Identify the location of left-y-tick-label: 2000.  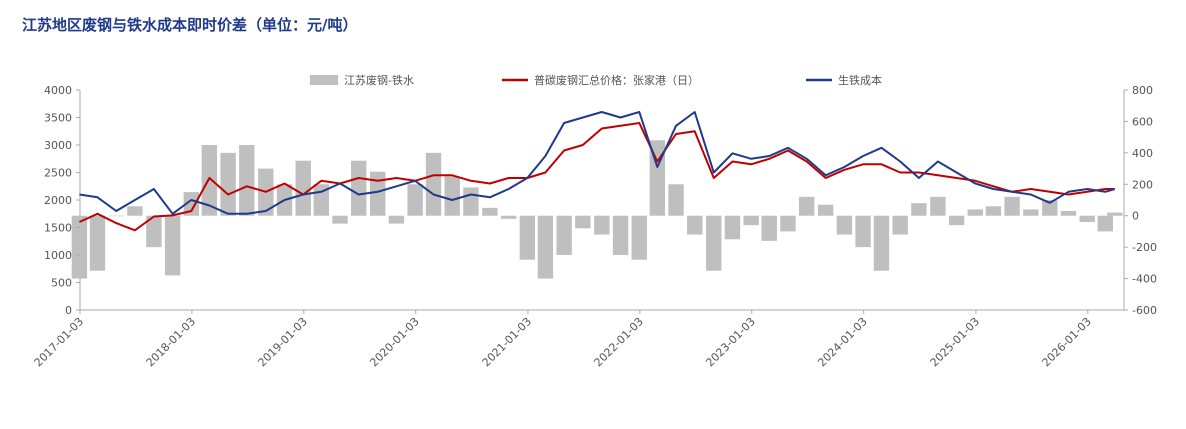
(58, 200).